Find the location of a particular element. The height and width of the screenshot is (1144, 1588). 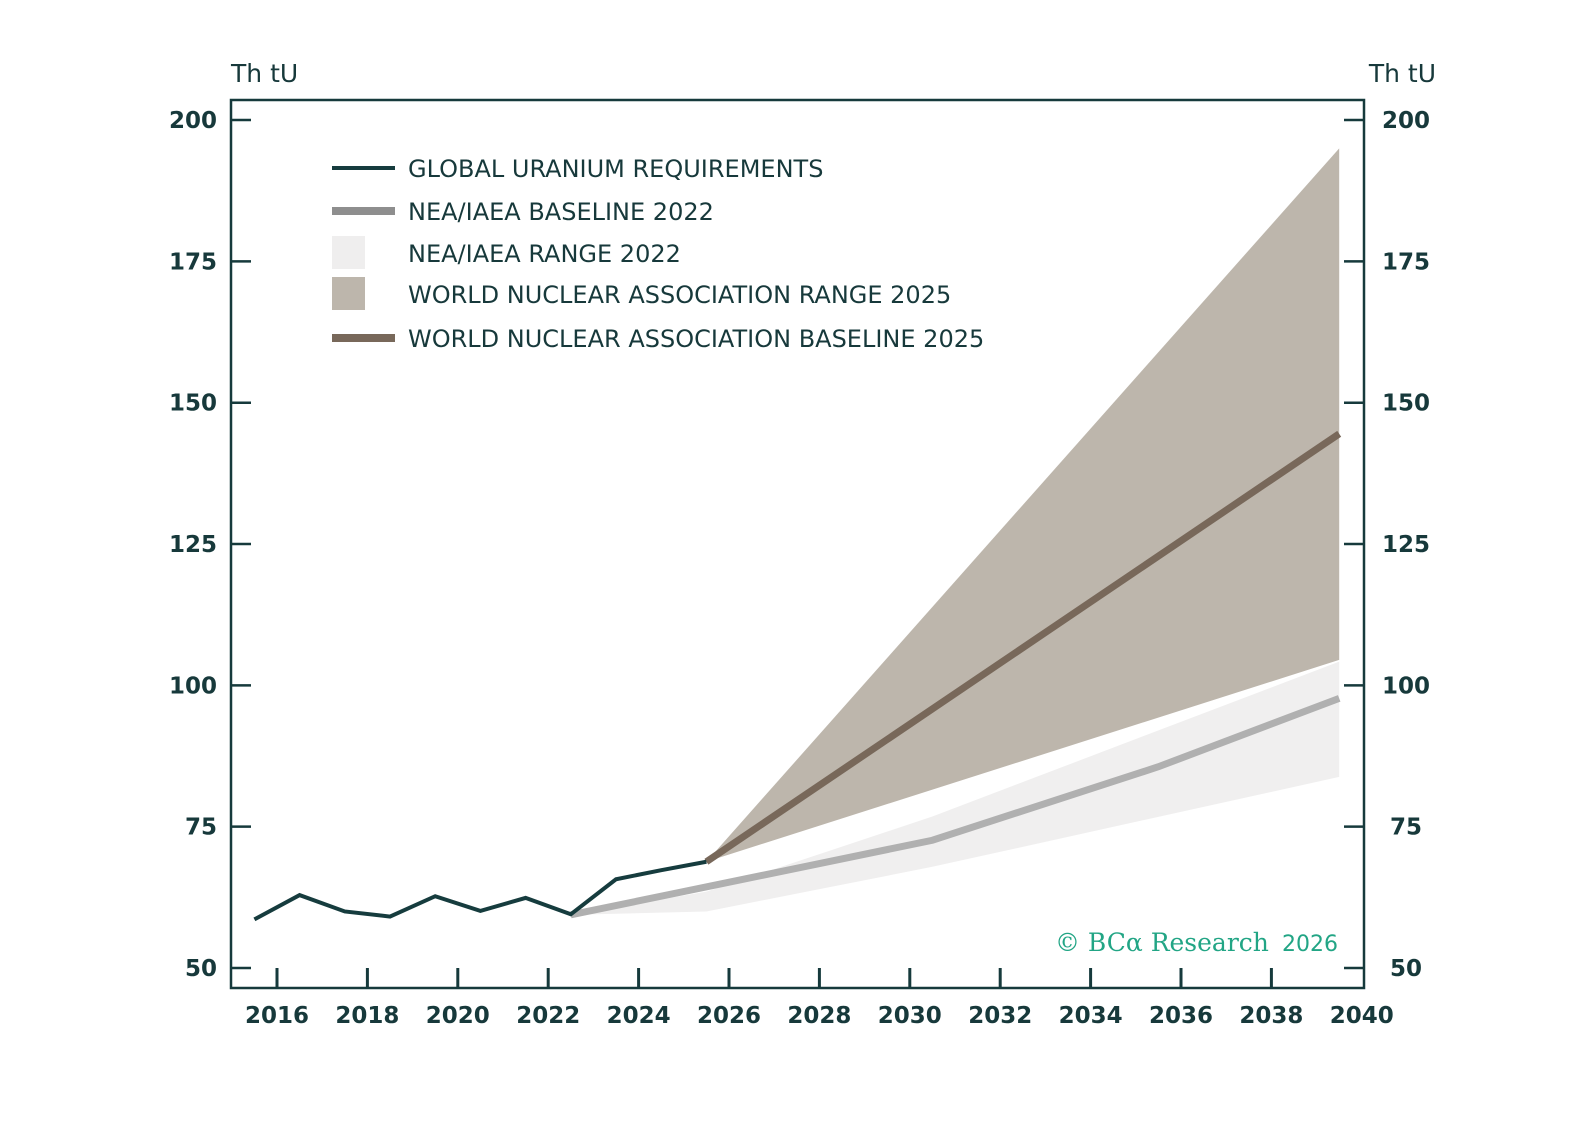

y-tick-label-left: 75 is located at coordinates (201, 828).